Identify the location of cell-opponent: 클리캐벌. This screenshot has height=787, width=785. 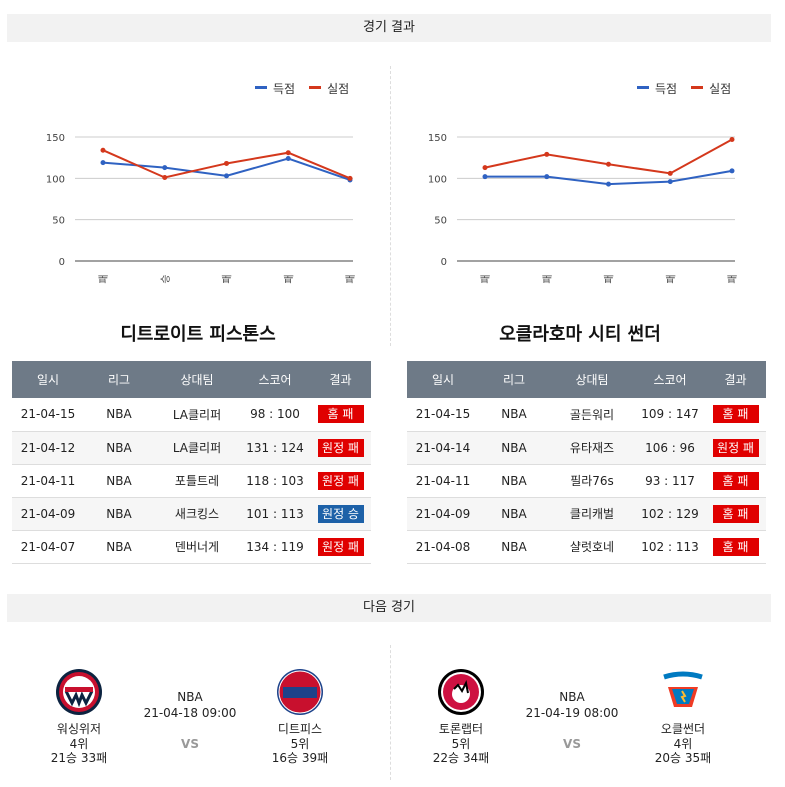
(592, 514).